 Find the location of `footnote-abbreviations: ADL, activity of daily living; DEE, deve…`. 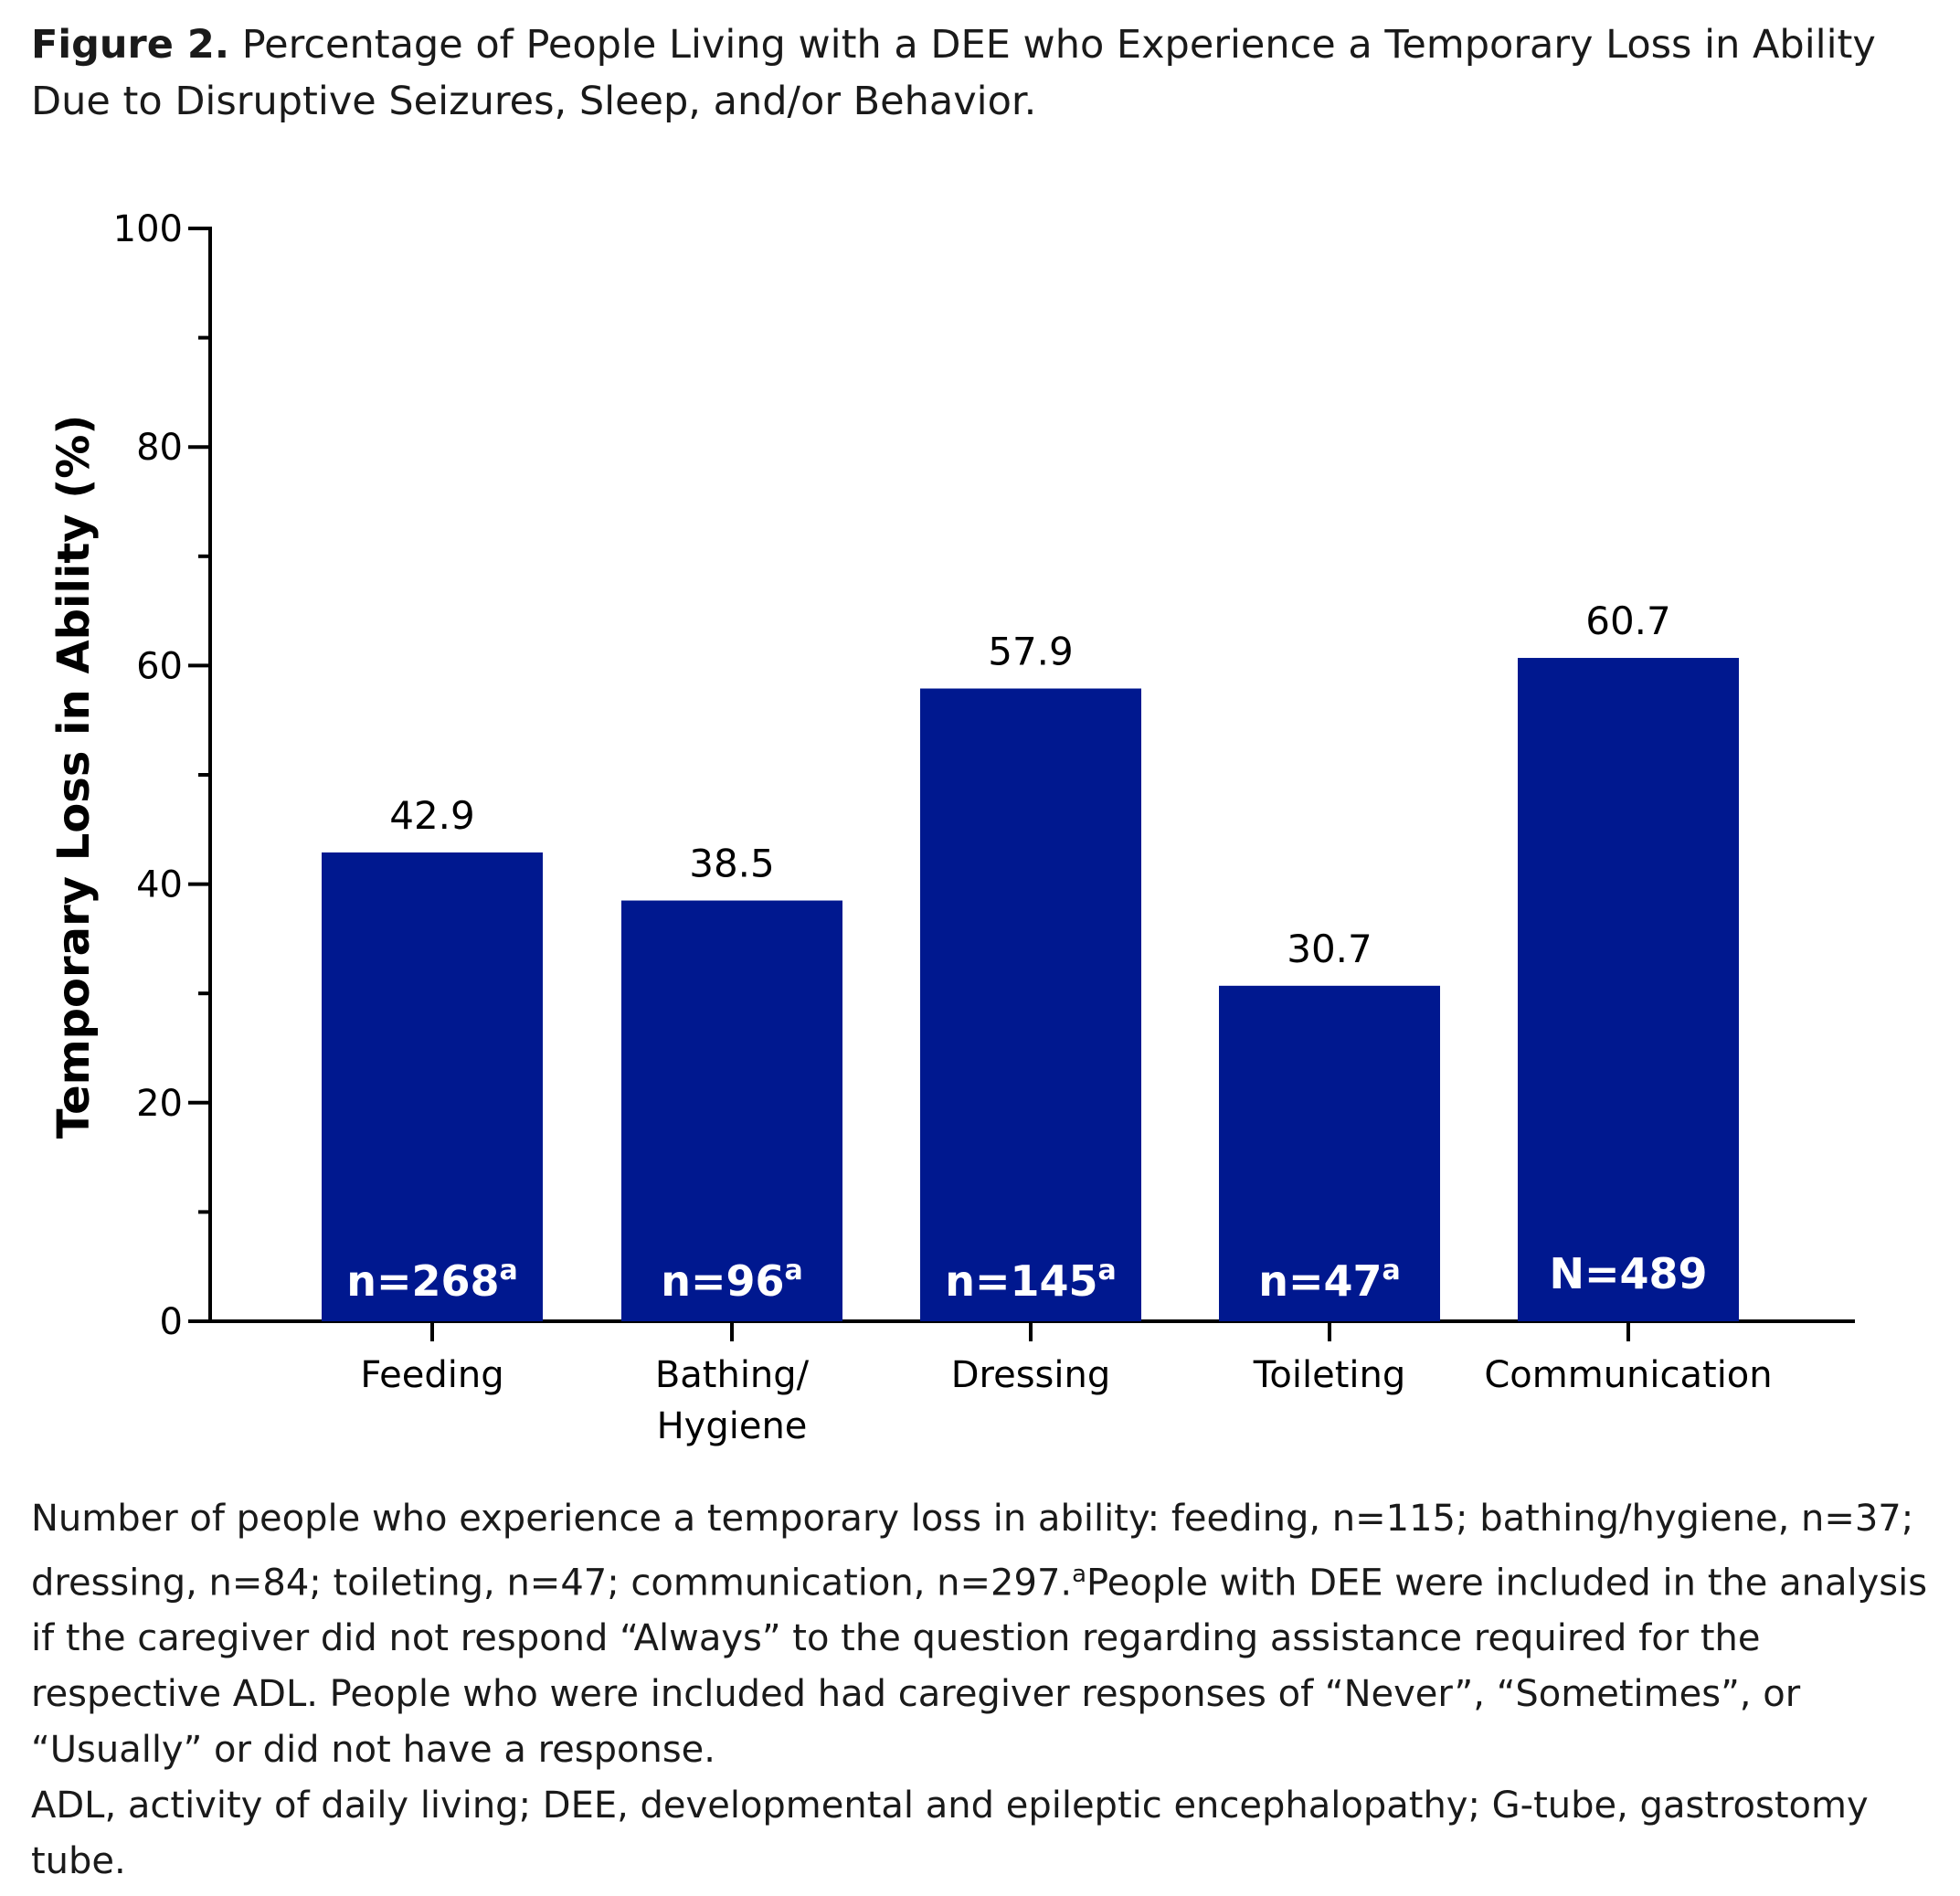

footnote-abbreviations: ADL, activity of daily living; DEE, deve… is located at coordinates (950, 1834).